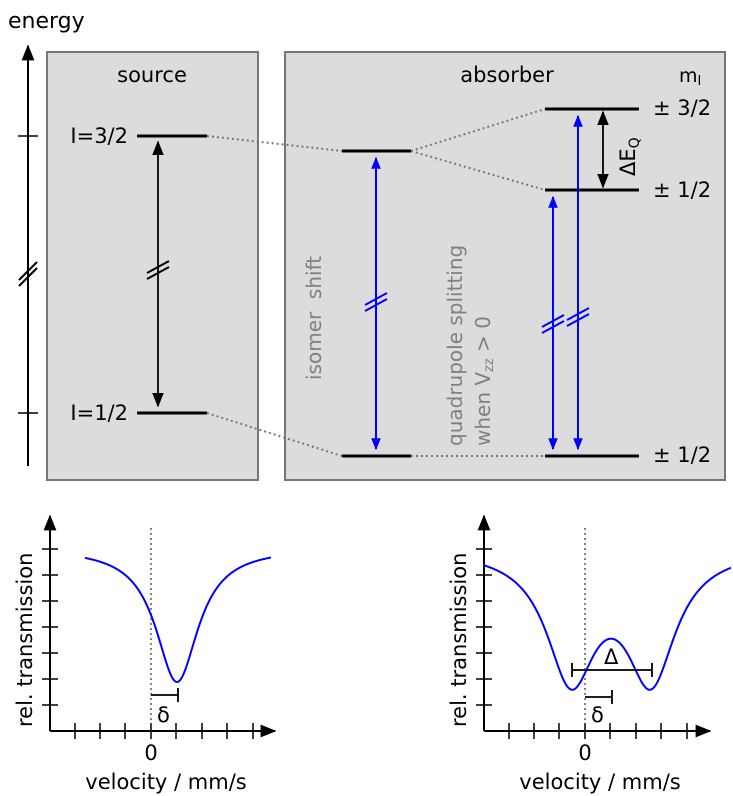 Image resolution: width=733 pixels, height=796 pixels. I want to click on level-label-lower: I=1/2, so click(99, 413).